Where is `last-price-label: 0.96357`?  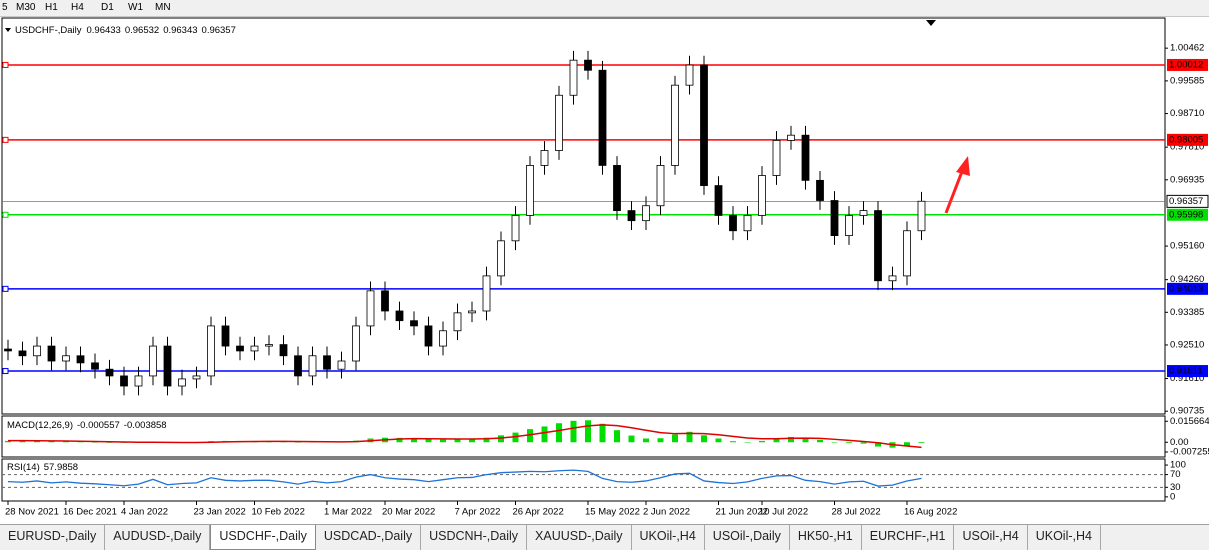
last-price-label: 0.96357 is located at coordinates (1186, 201).